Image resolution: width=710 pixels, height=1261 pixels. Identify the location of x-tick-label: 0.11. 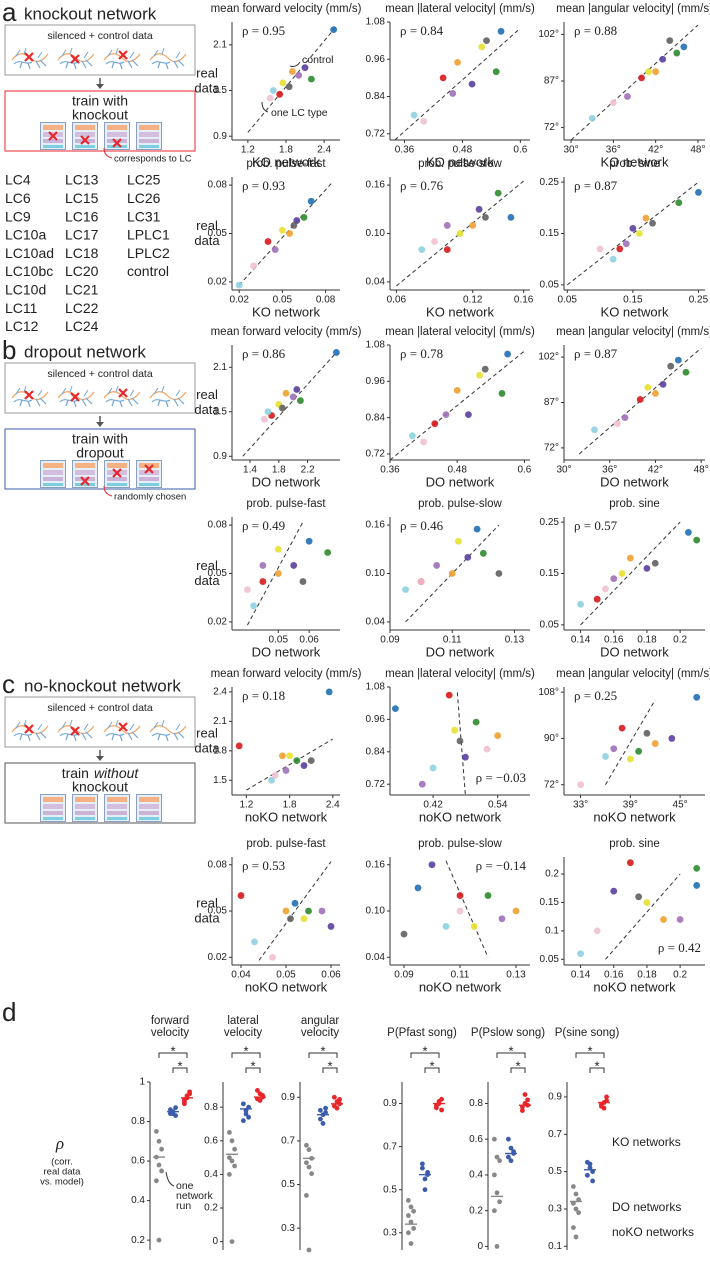
(460, 975).